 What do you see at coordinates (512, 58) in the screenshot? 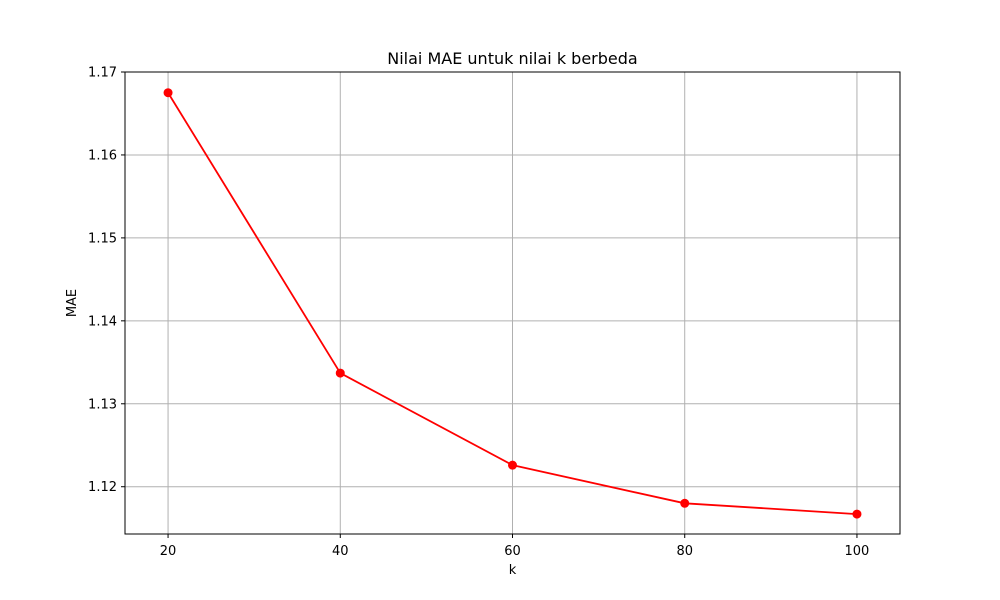
I see `chart-title: Nilai MAE untuk nilai k berbeda` at bounding box center [512, 58].